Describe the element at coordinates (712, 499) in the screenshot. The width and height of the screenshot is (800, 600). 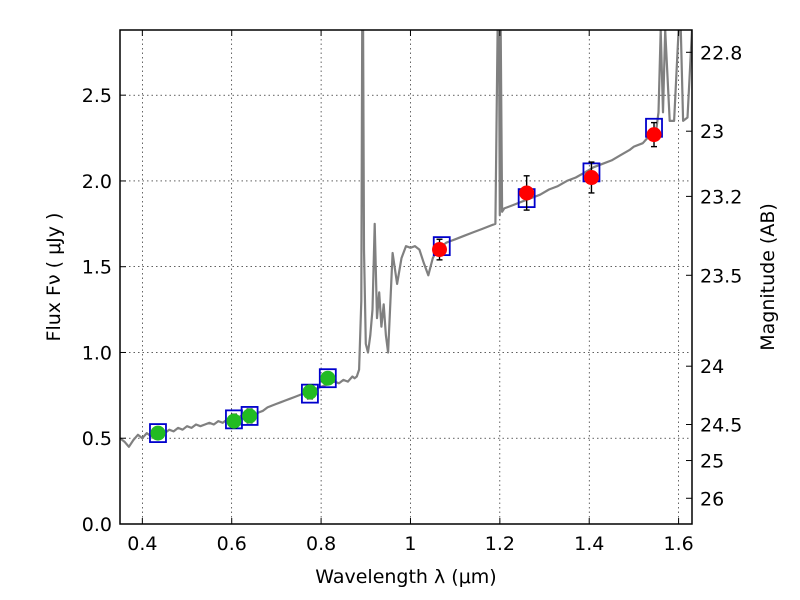
I see `y2-tick-label: 26` at that location.